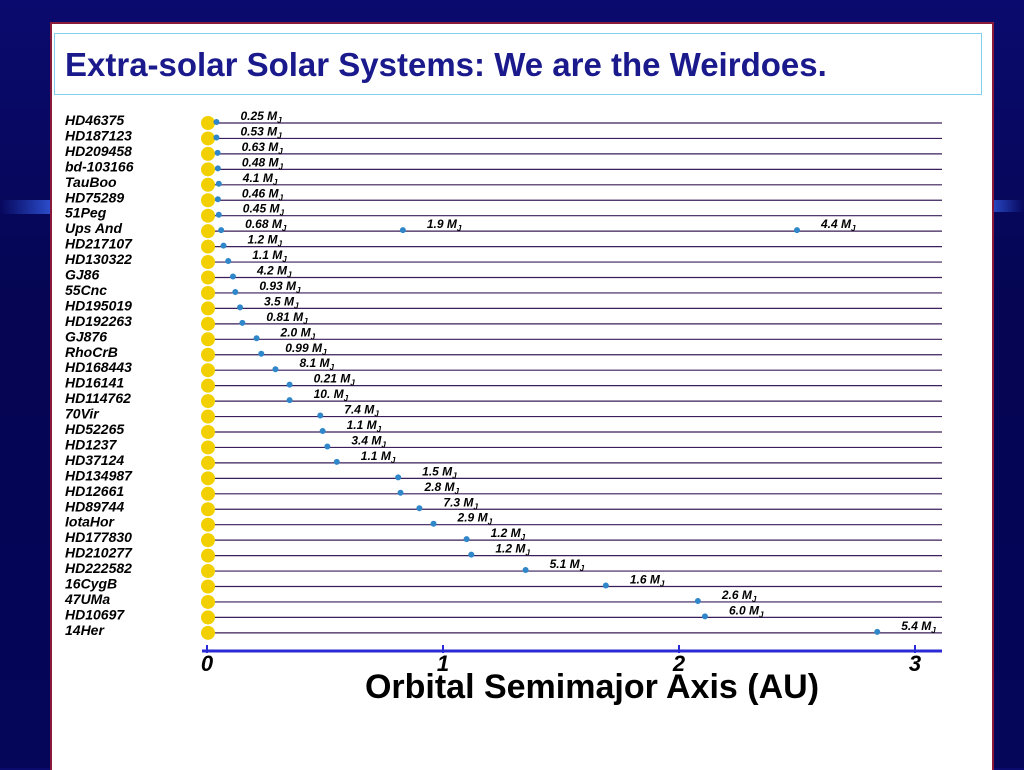 The width and height of the screenshot is (1024, 770). I want to click on planet-mass-label: 2.9 MJ, so click(475, 519).